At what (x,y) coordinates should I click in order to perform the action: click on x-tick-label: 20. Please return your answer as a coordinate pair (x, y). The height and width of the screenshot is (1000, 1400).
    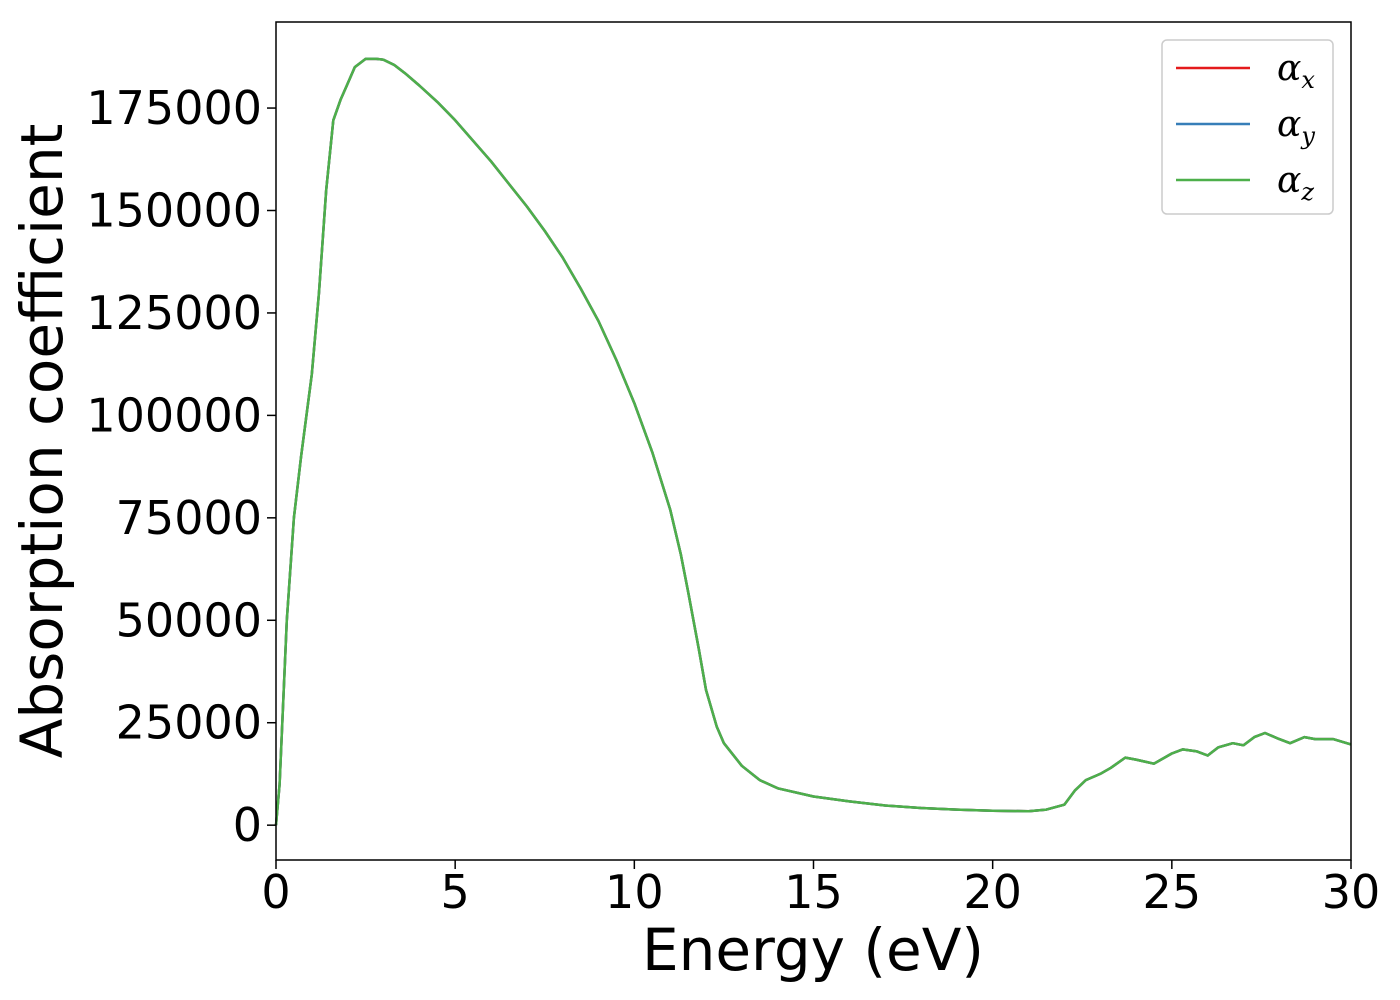
    Looking at the image, I should click on (992, 892).